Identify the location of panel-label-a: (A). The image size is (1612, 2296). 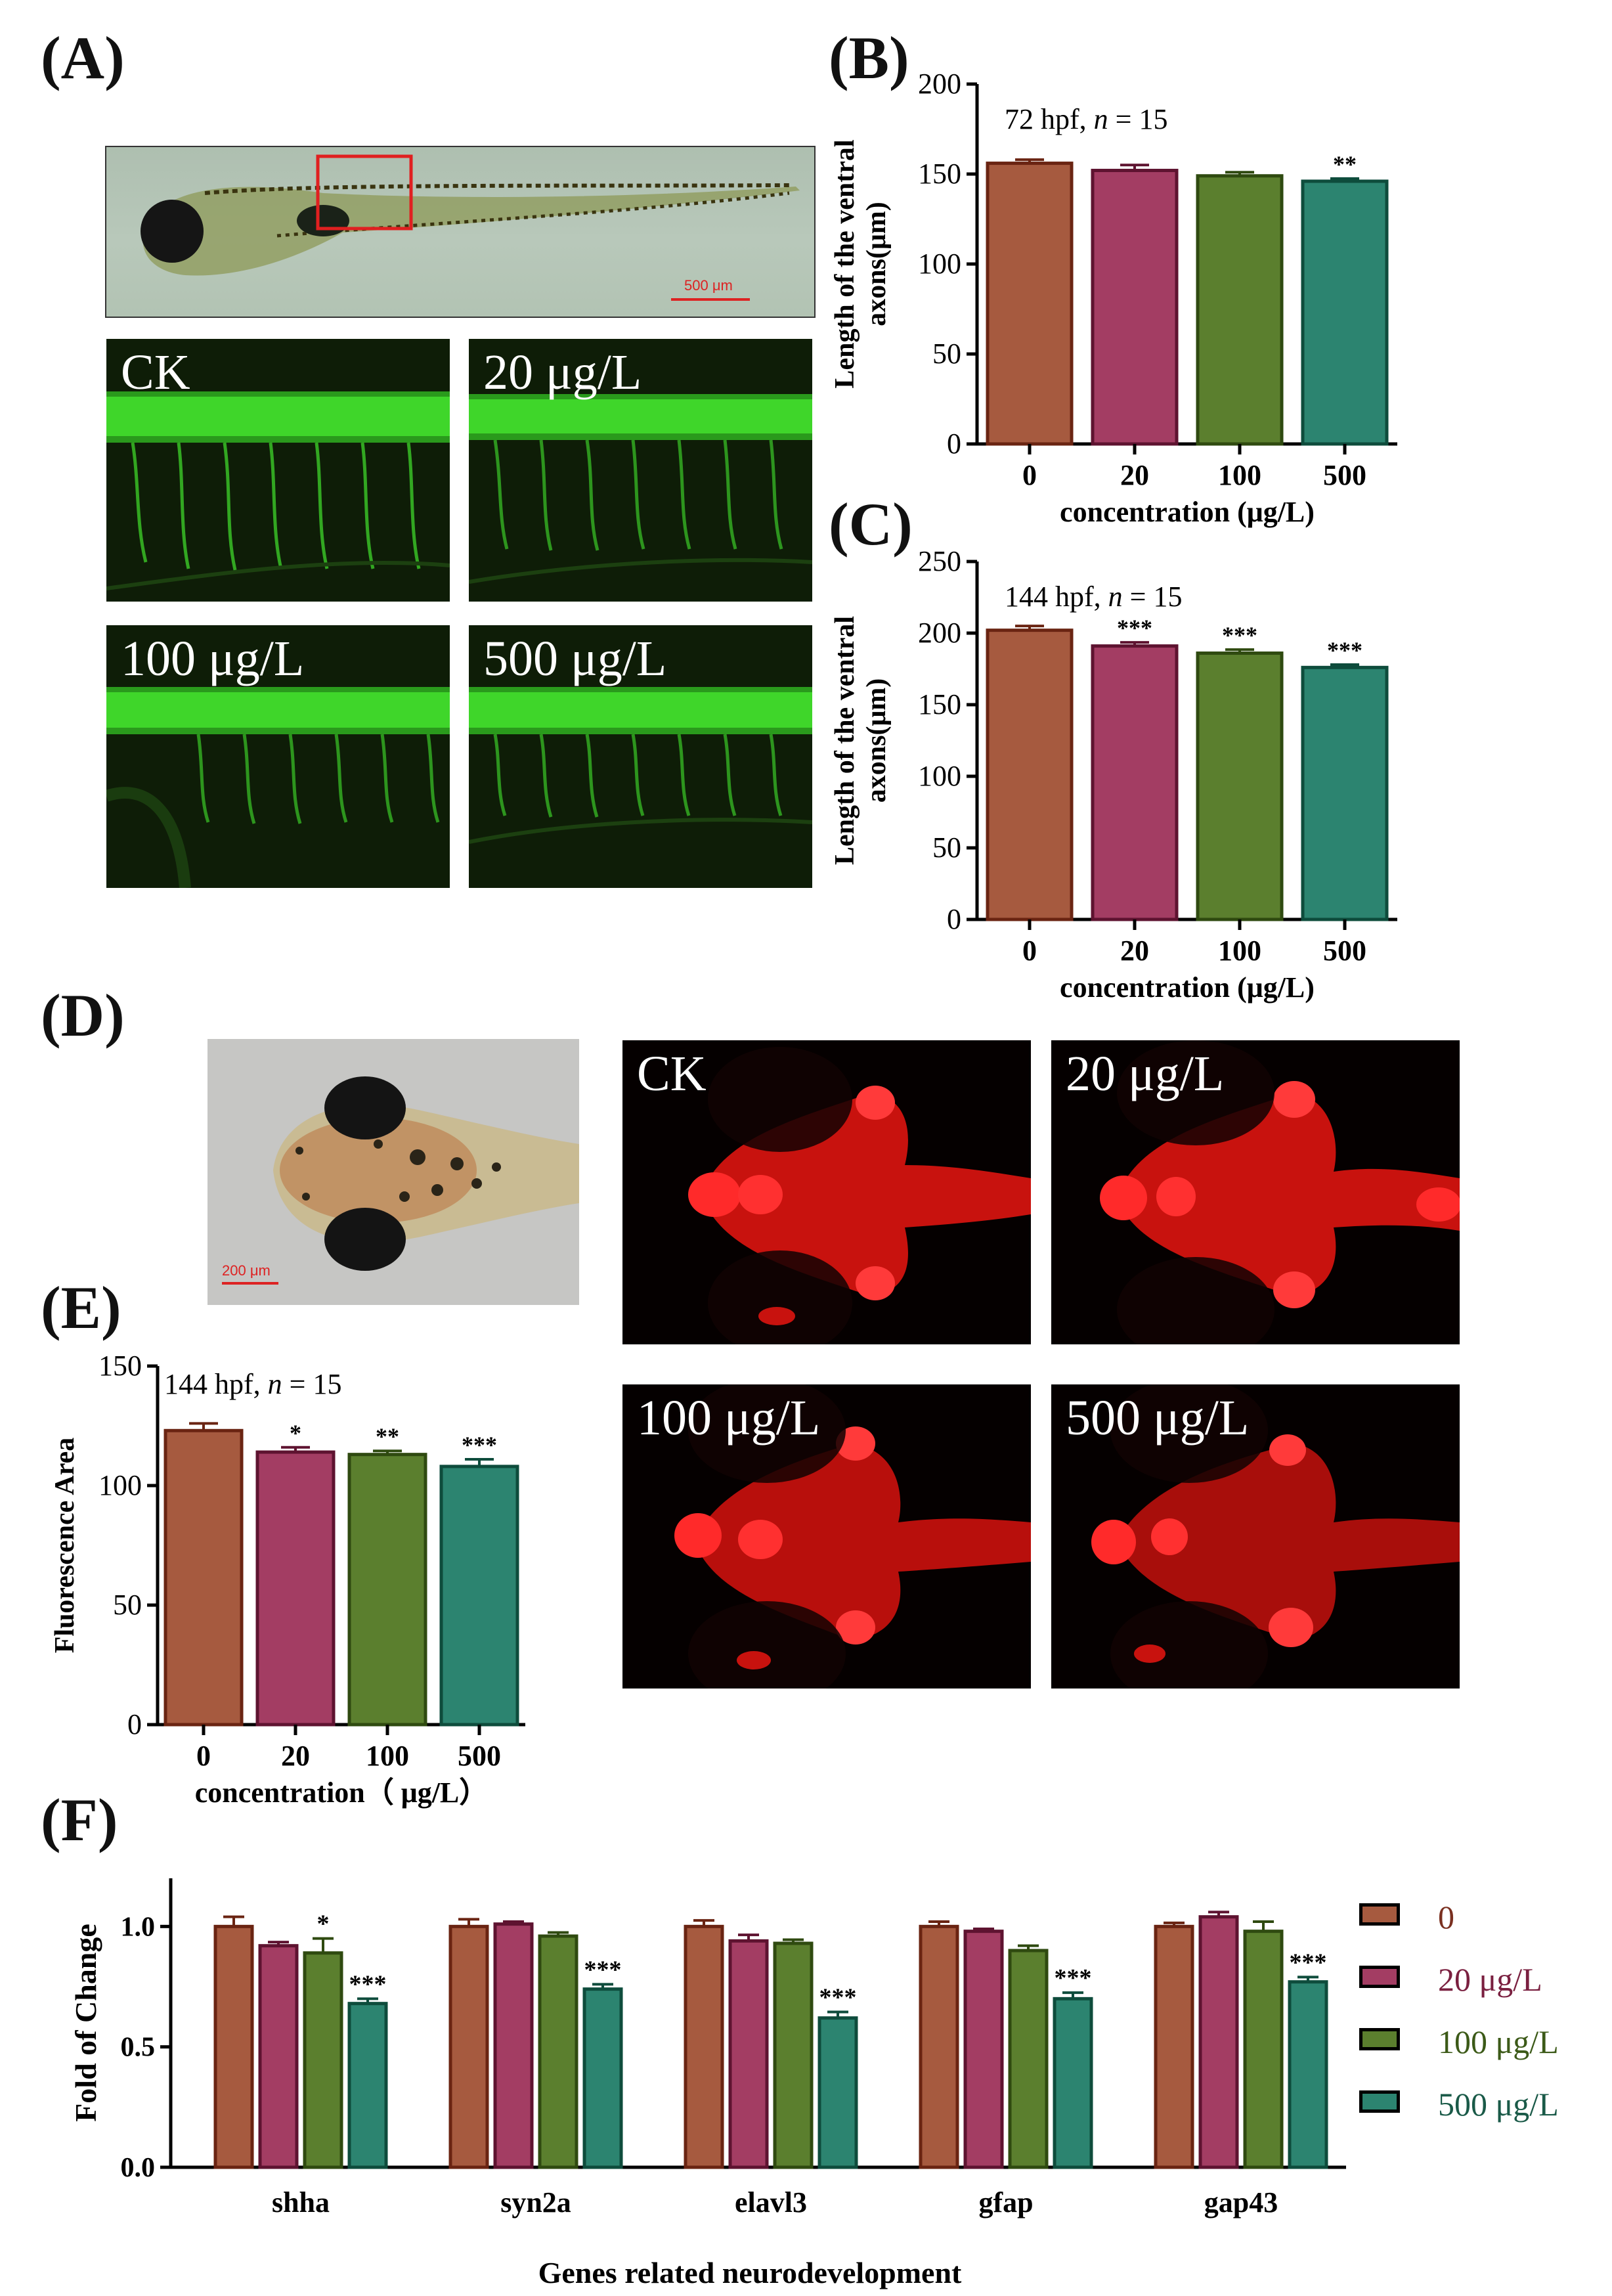
(83, 57).